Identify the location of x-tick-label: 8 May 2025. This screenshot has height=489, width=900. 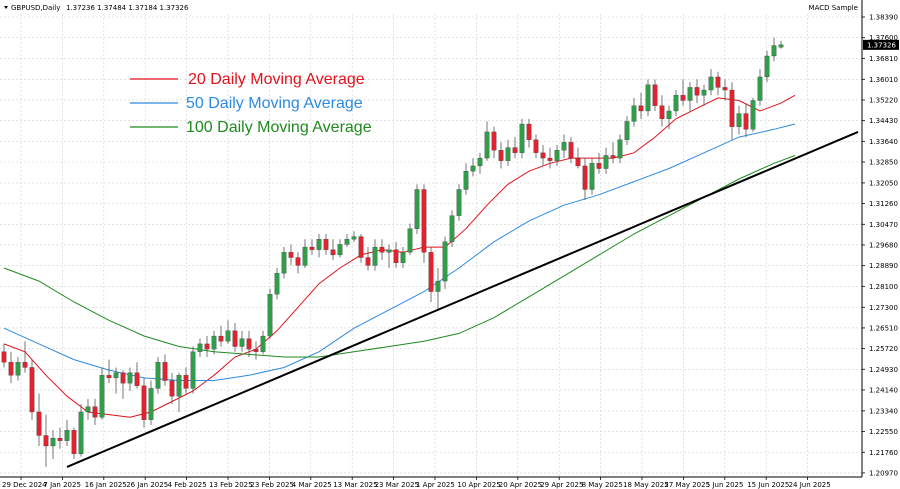
(602, 485).